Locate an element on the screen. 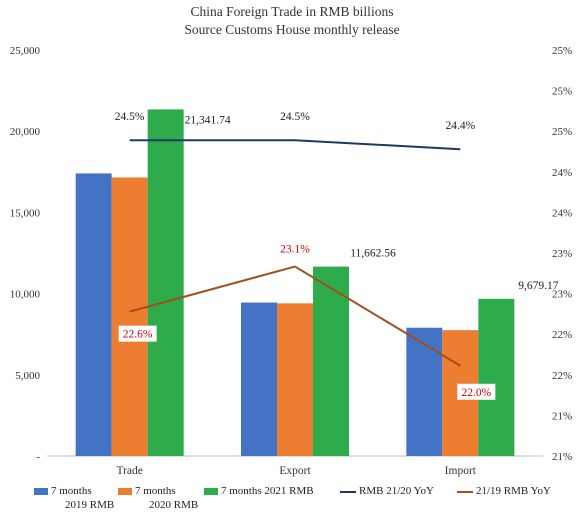 The height and width of the screenshot is (519, 584). legend-item: RMB 21/20 YoY is located at coordinates (387, 491).